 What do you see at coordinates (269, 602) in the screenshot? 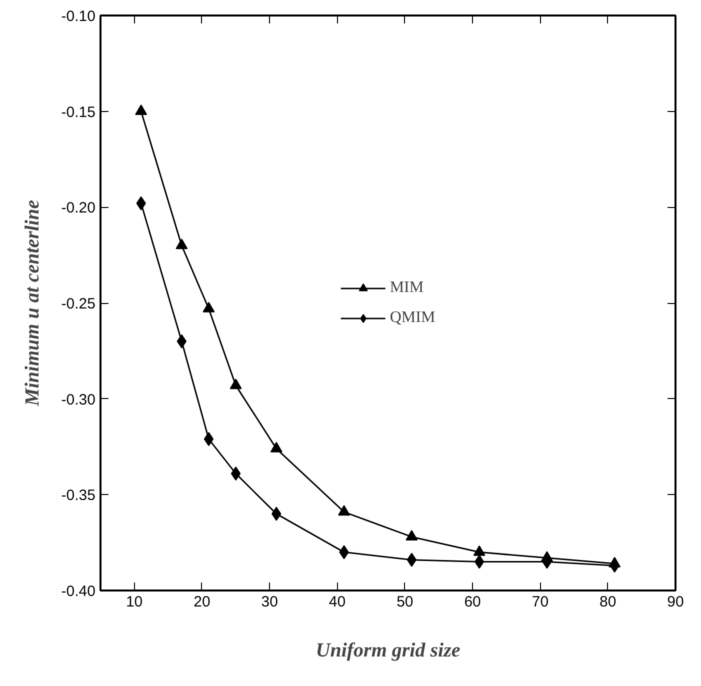
I see `x-tick-label: 30` at bounding box center [269, 602].